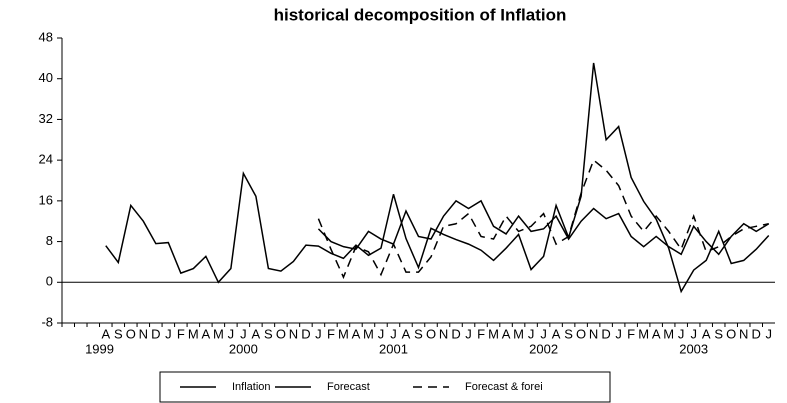 This screenshot has height=403, width=787. Describe the element at coordinates (47, 321) in the screenshot. I see `y-tick-label: -8` at that location.